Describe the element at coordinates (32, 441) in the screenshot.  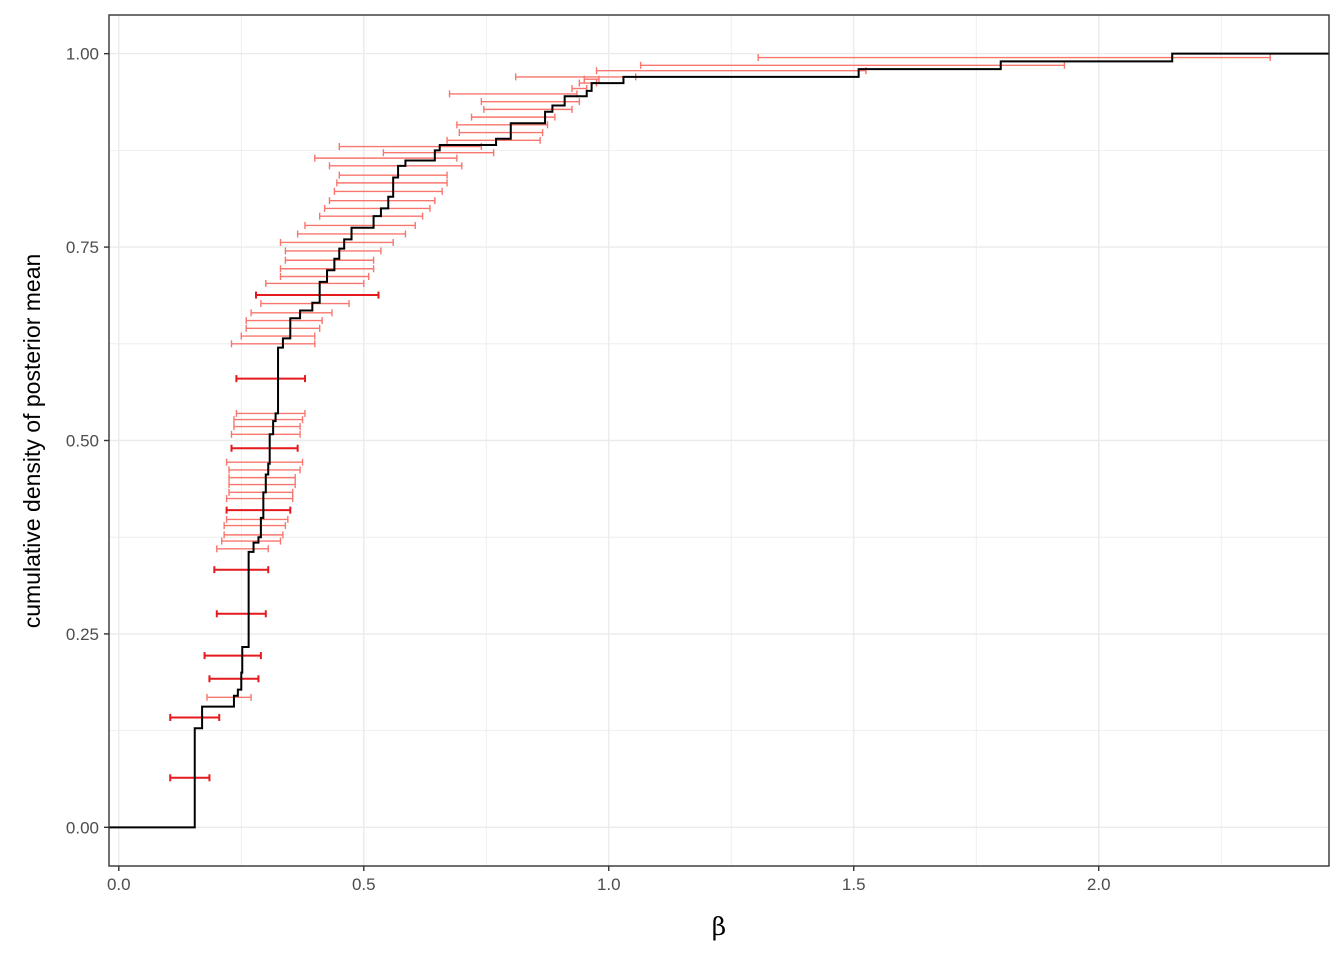
I see `y-axis-title: cumulative density of posterior mean` at that location.